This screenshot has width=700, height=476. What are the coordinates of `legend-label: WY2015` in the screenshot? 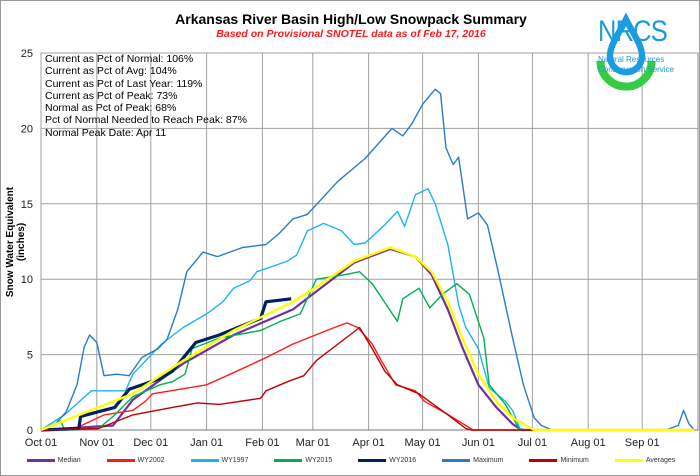 It's located at (319, 460).